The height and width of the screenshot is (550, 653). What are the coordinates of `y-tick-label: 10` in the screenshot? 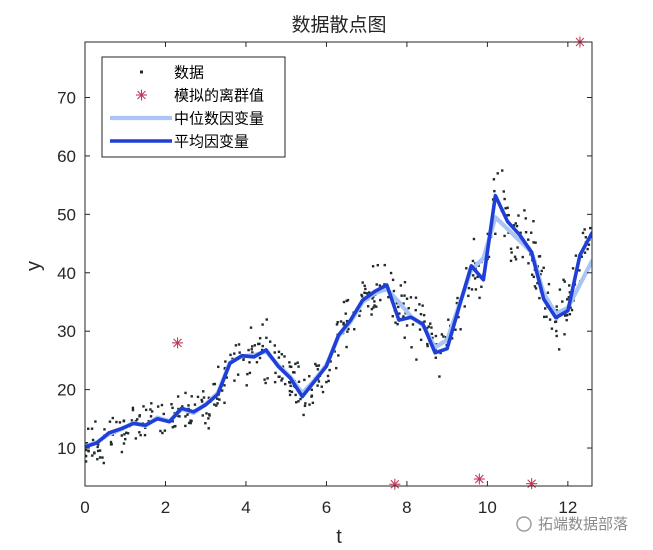 It's located at (66, 448).